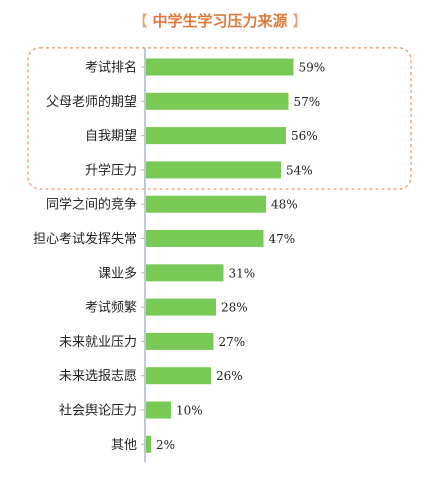 Image resolution: width=440 pixels, height=477 pixels. I want to click on category-label: 同学之间的竞争, so click(91, 205).